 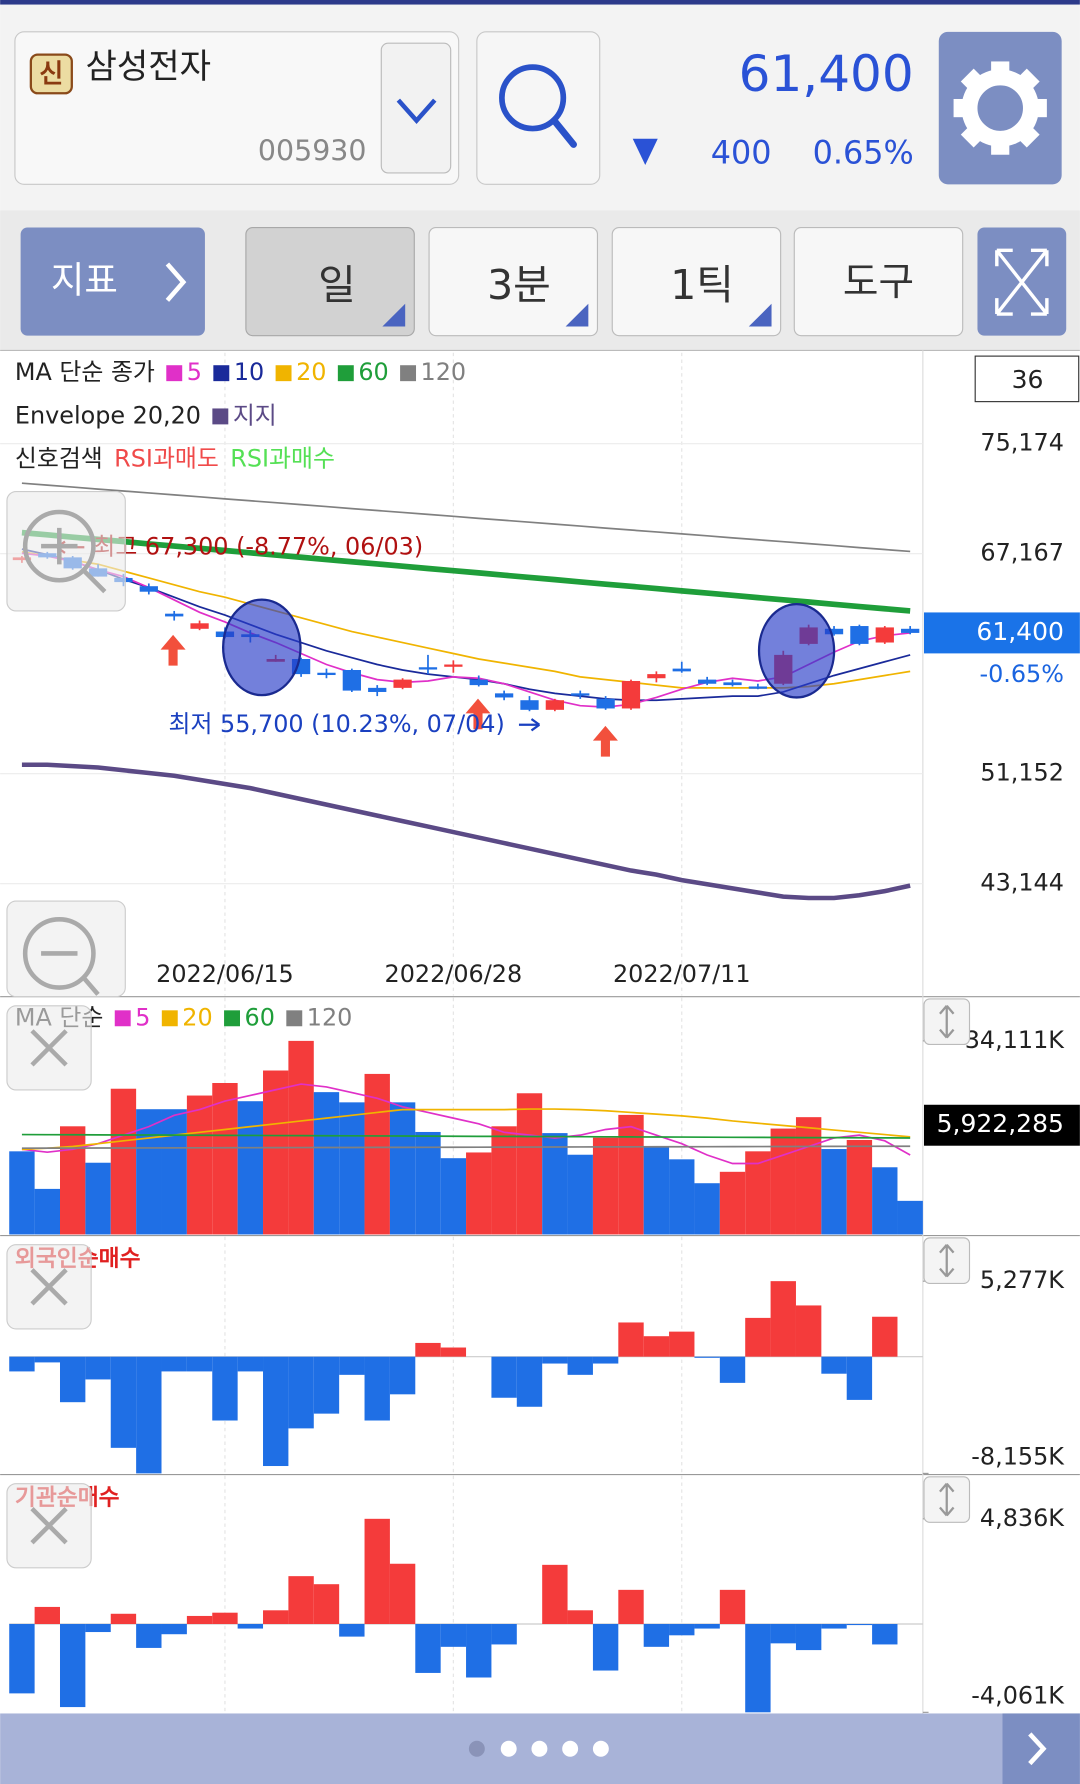 I want to click on x-tick-label: 2022/06/28, so click(x=454, y=974).